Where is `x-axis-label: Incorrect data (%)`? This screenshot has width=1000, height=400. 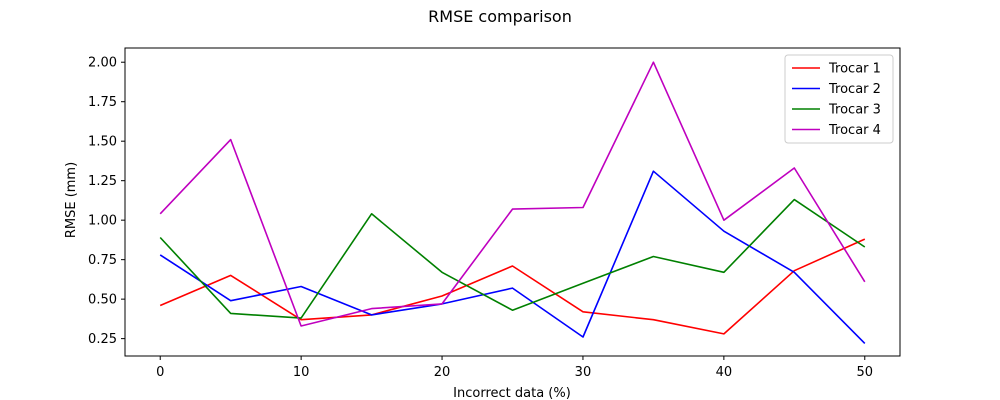
x-axis-label: Incorrect data (%) is located at coordinates (512, 393).